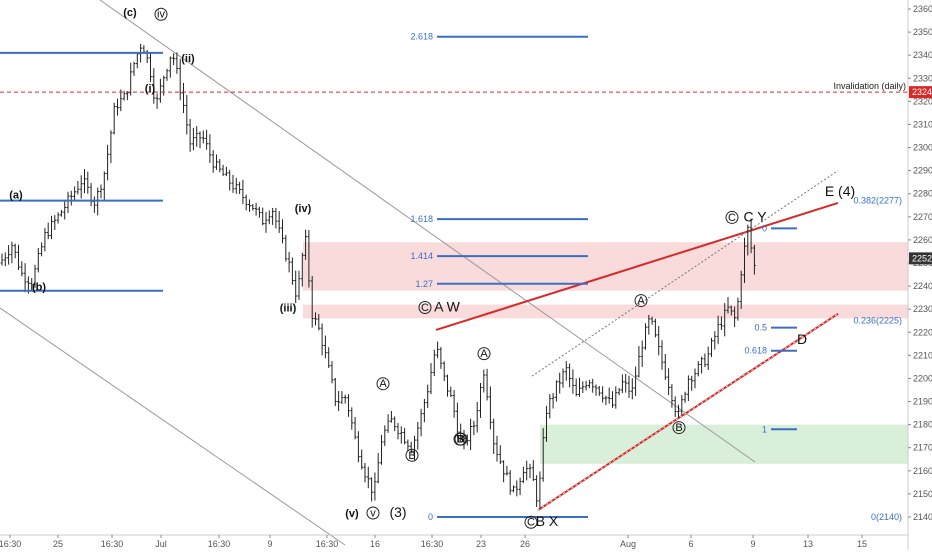 The image size is (932, 555). I want to click on y-tick-label: 2260, so click(922, 240).